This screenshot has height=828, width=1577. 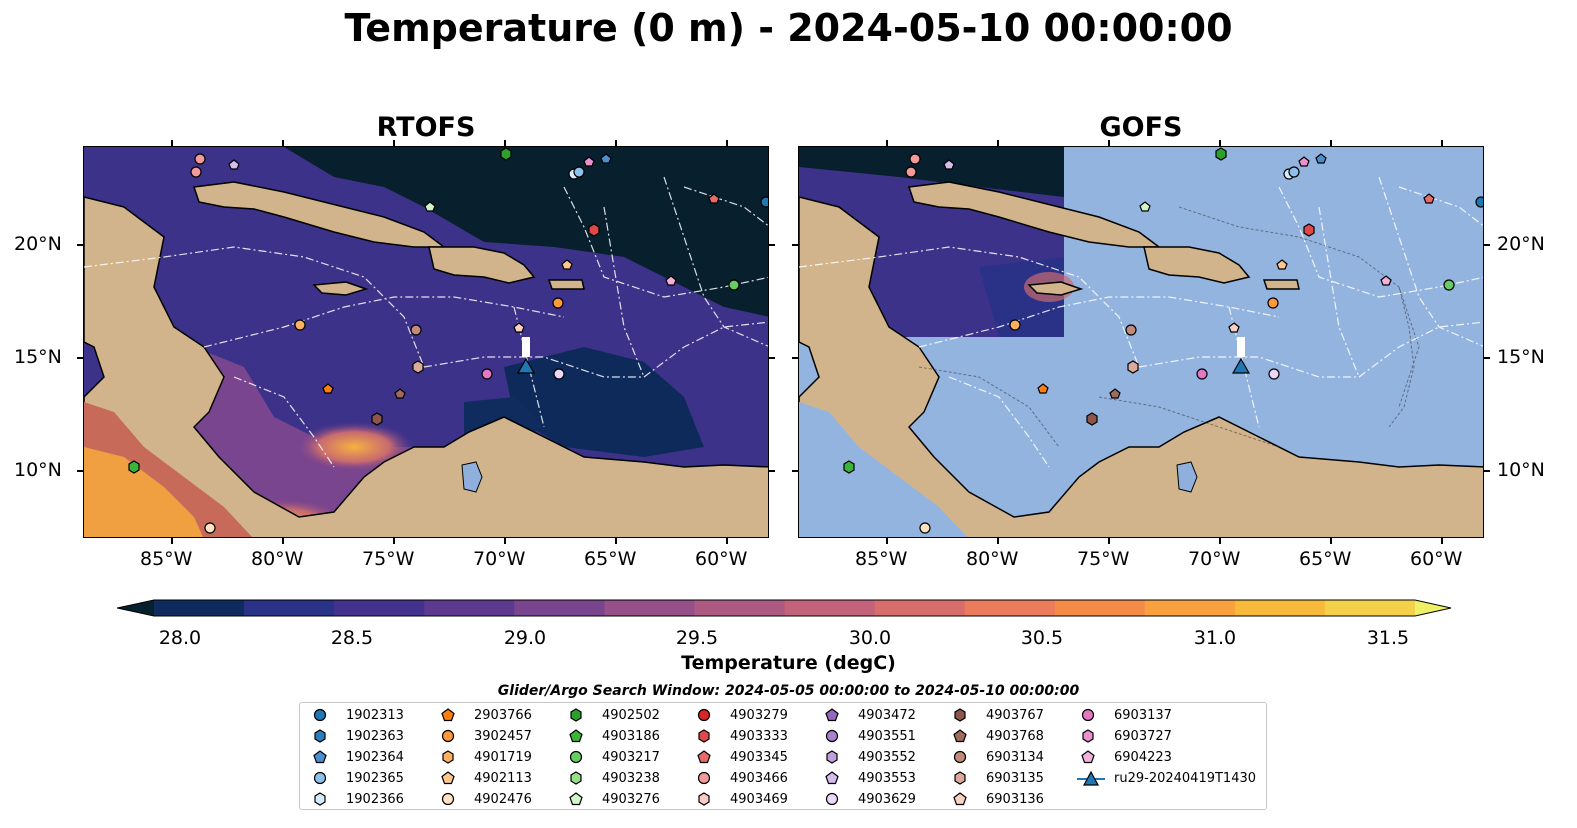 I want to click on legend-item: 4903345, so click(x=740, y=757).